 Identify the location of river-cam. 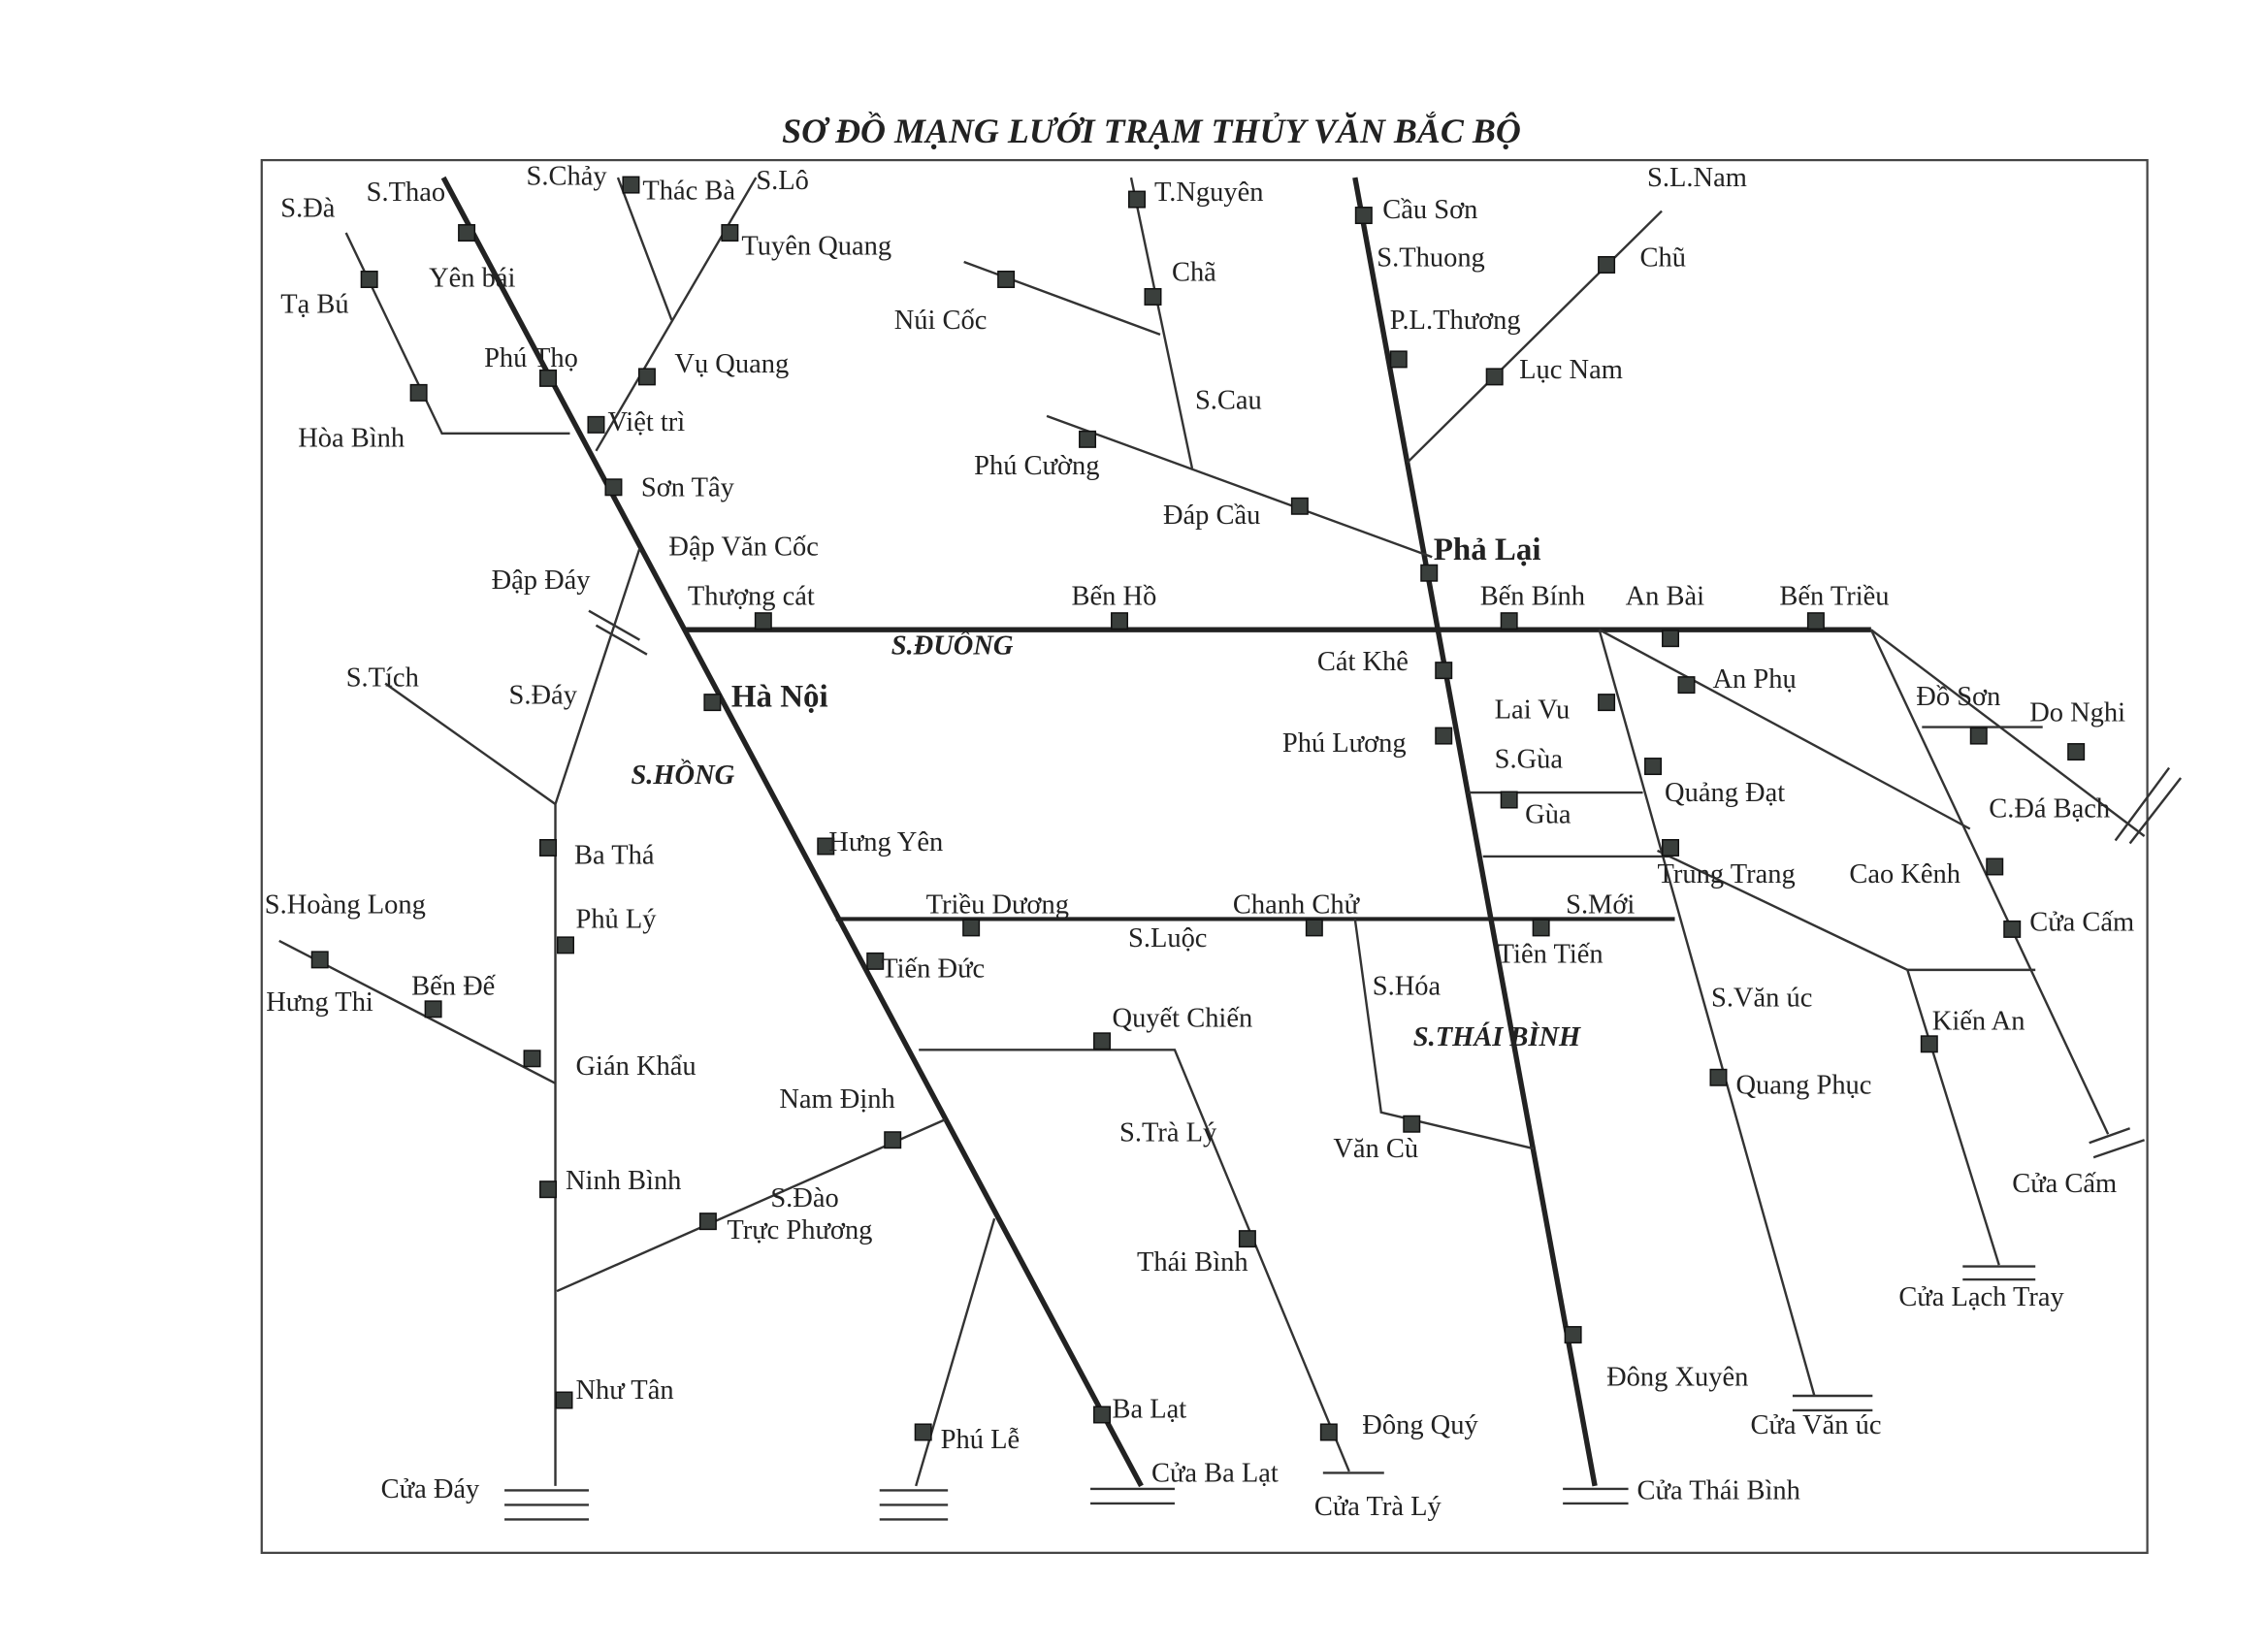
(1989, 882).